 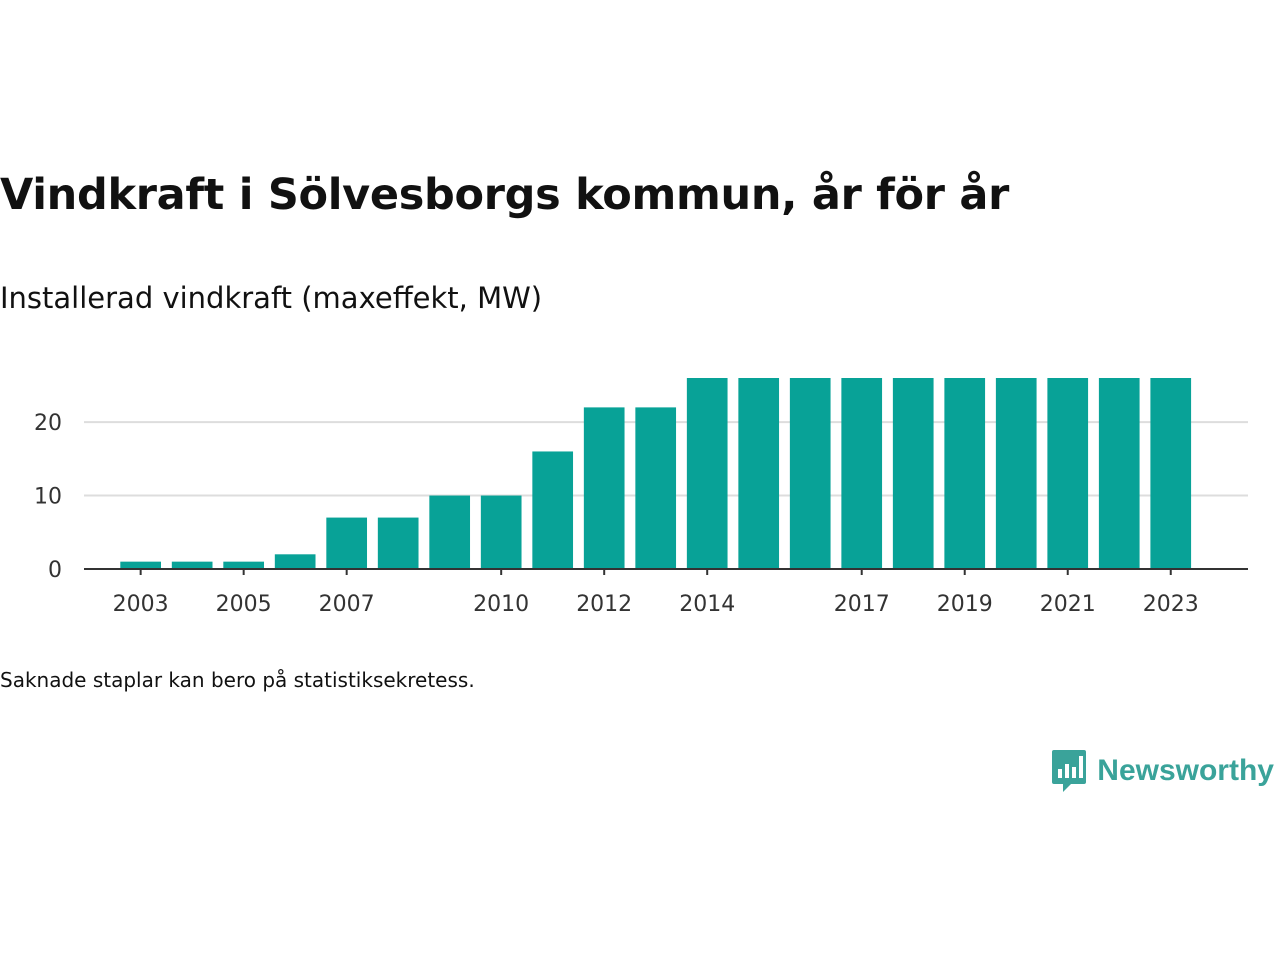 What do you see at coordinates (965, 604) in the screenshot?
I see `x-tick-label: 2019` at bounding box center [965, 604].